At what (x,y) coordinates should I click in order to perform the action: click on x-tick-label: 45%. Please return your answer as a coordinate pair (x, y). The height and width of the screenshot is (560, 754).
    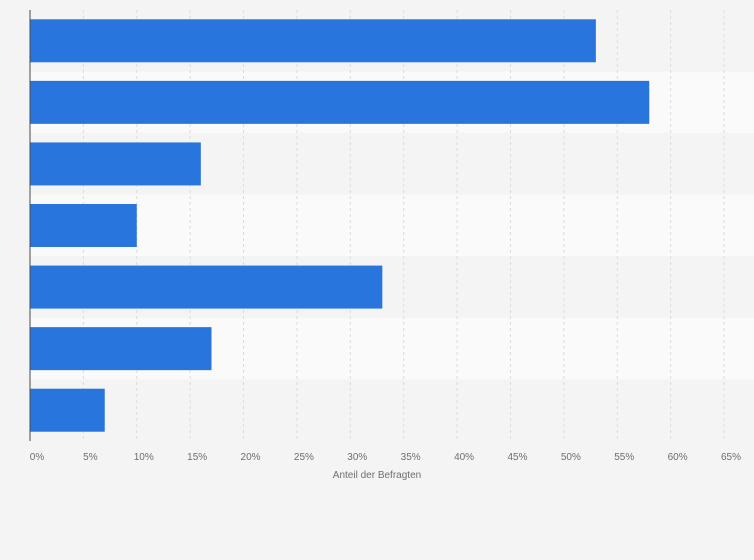
    Looking at the image, I should click on (517, 457).